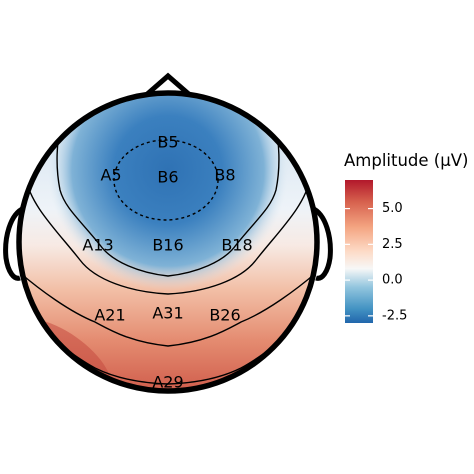  What do you see at coordinates (359, 251) in the screenshot?
I see `colorbar` at bounding box center [359, 251].